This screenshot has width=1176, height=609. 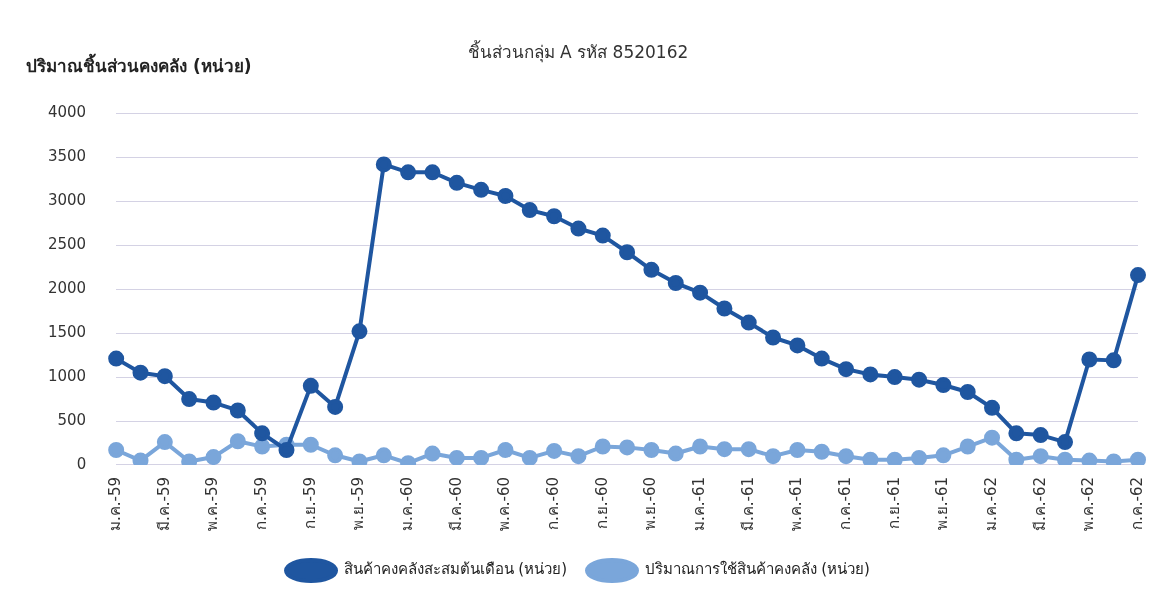 I want to click on x-tick-label: ก.ค.-62, so click(x=1136, y=503).